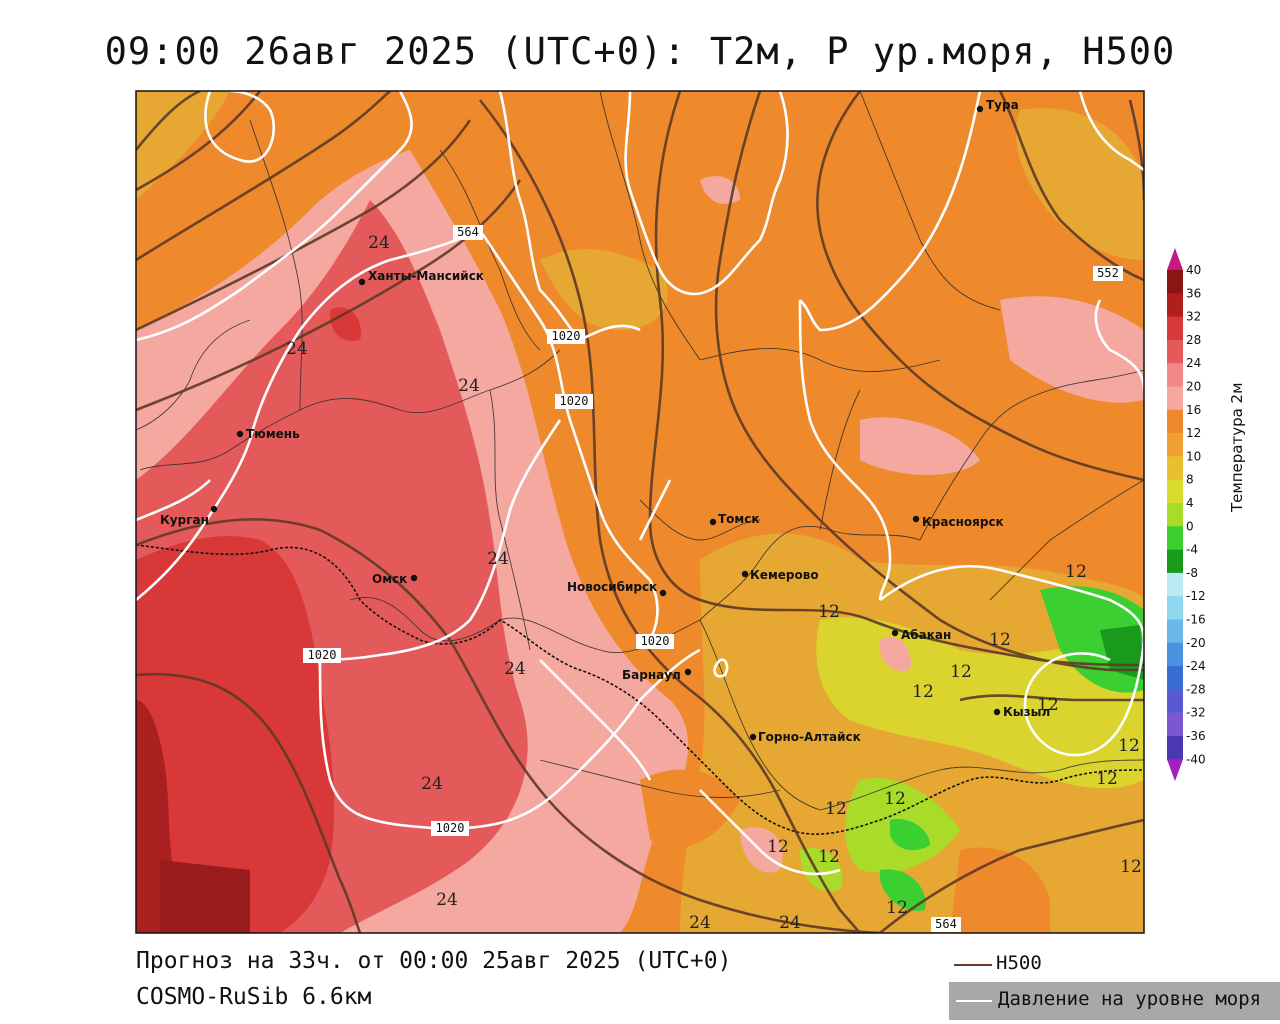 The image size is (1280, 1024). Describe the element at coordinates (1196, 643) in the screenshot. I see `colorbar-tick-label: -20` at that location.